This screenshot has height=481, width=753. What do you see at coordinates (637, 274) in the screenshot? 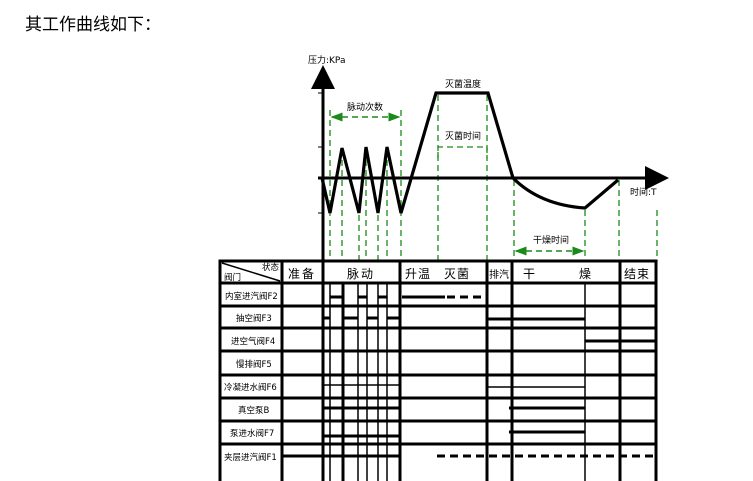
I see `stage-end: 结束` at bounding box center [637, 274].